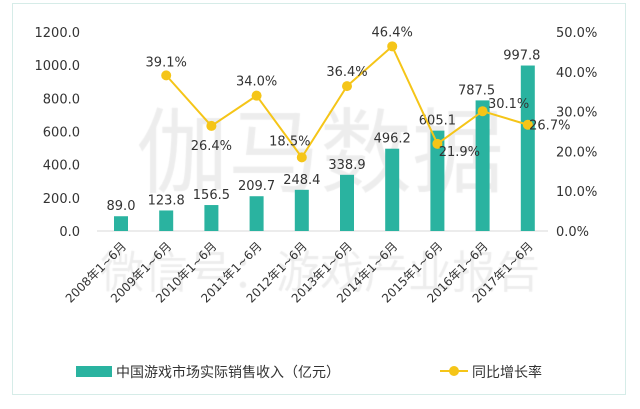 The image size is (640, 409). I want to click on left-axis-tick: 0.0, so click(69, 232).